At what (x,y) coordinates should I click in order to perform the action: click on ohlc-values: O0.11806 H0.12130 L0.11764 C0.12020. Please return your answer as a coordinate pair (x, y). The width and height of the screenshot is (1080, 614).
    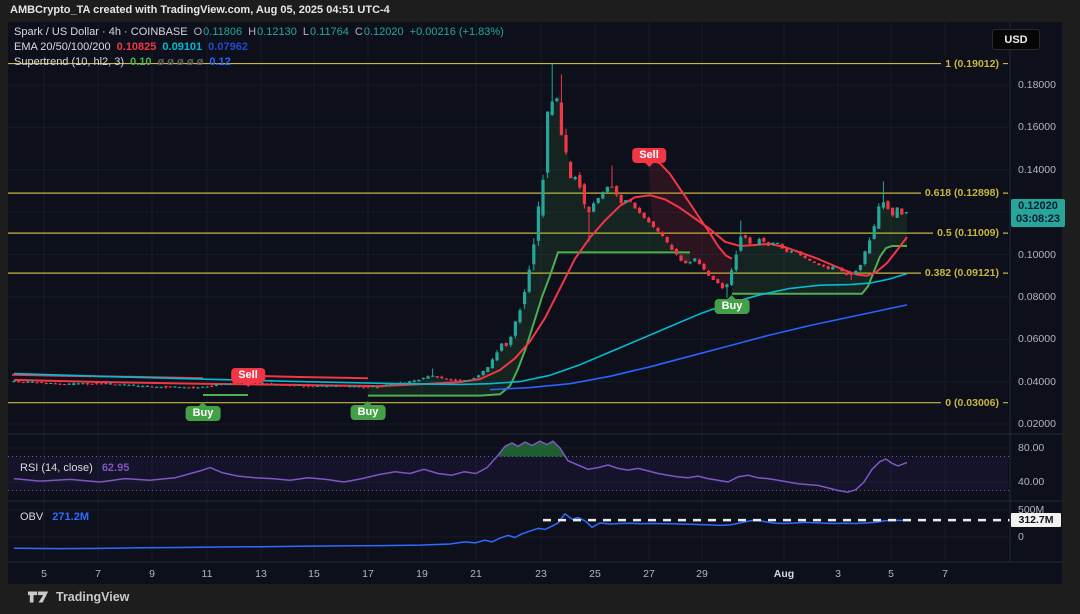
    Looking at the image, I should click on (296, 32).